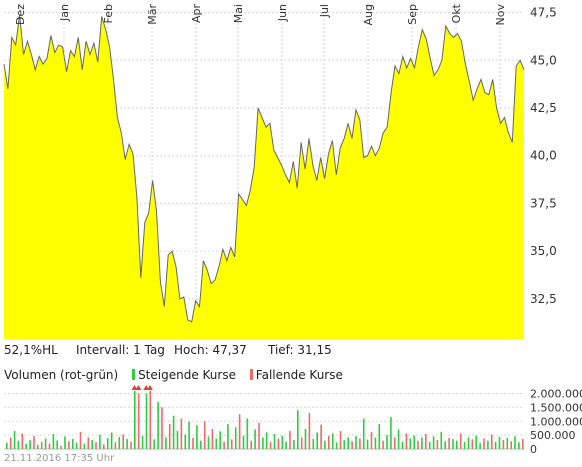 Image resolution: width=582 pixels, height=467 pixels. I want to click on month-tick: Mai, so click(238, 13).